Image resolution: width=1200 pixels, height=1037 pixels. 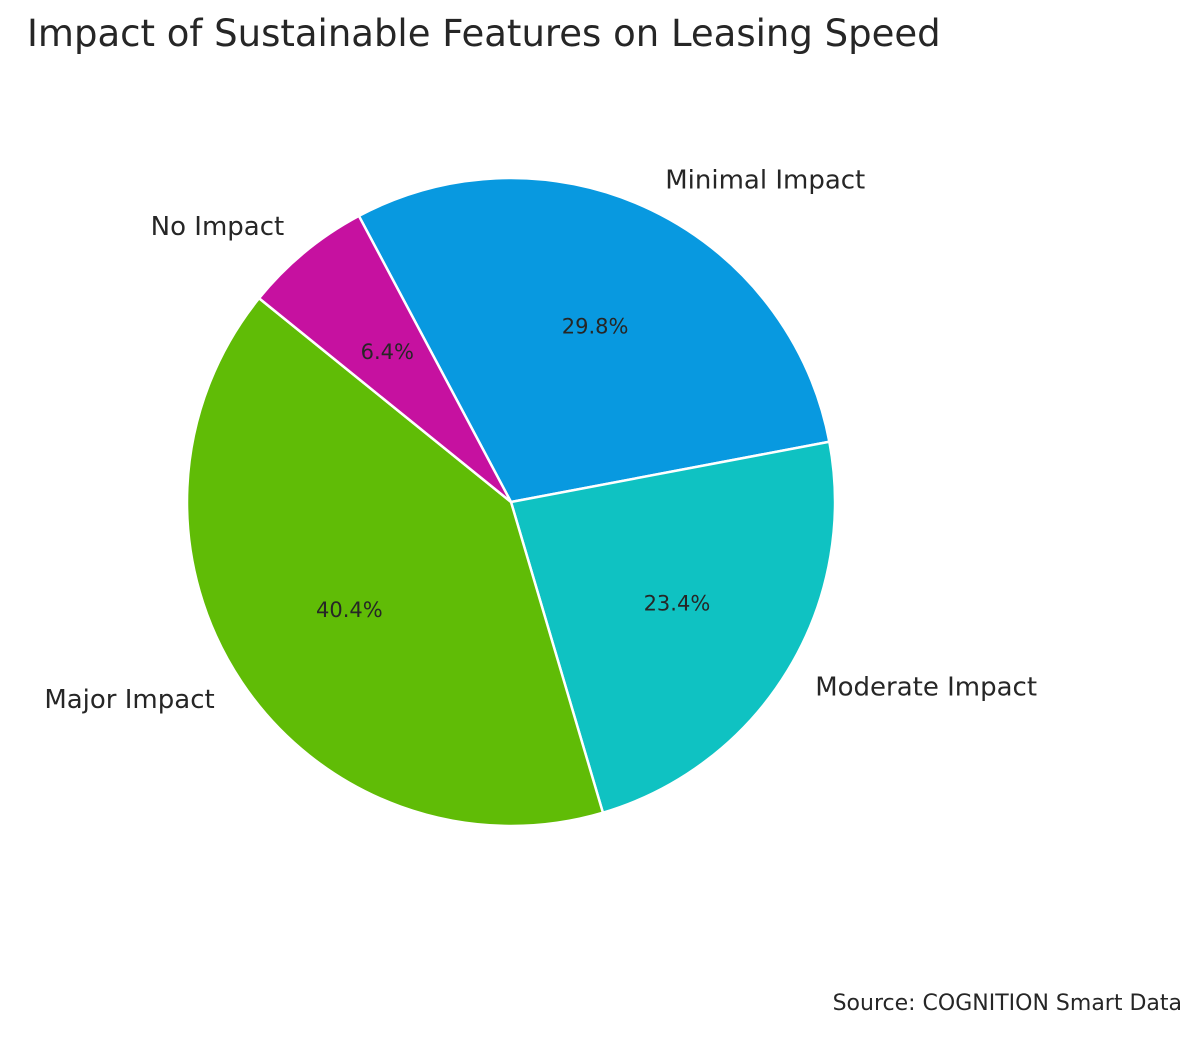 What do you see at coordinates (765, 181) in the screenshot?
I see `slice-label: Minimal Impact` at bounding box center [765, 181].